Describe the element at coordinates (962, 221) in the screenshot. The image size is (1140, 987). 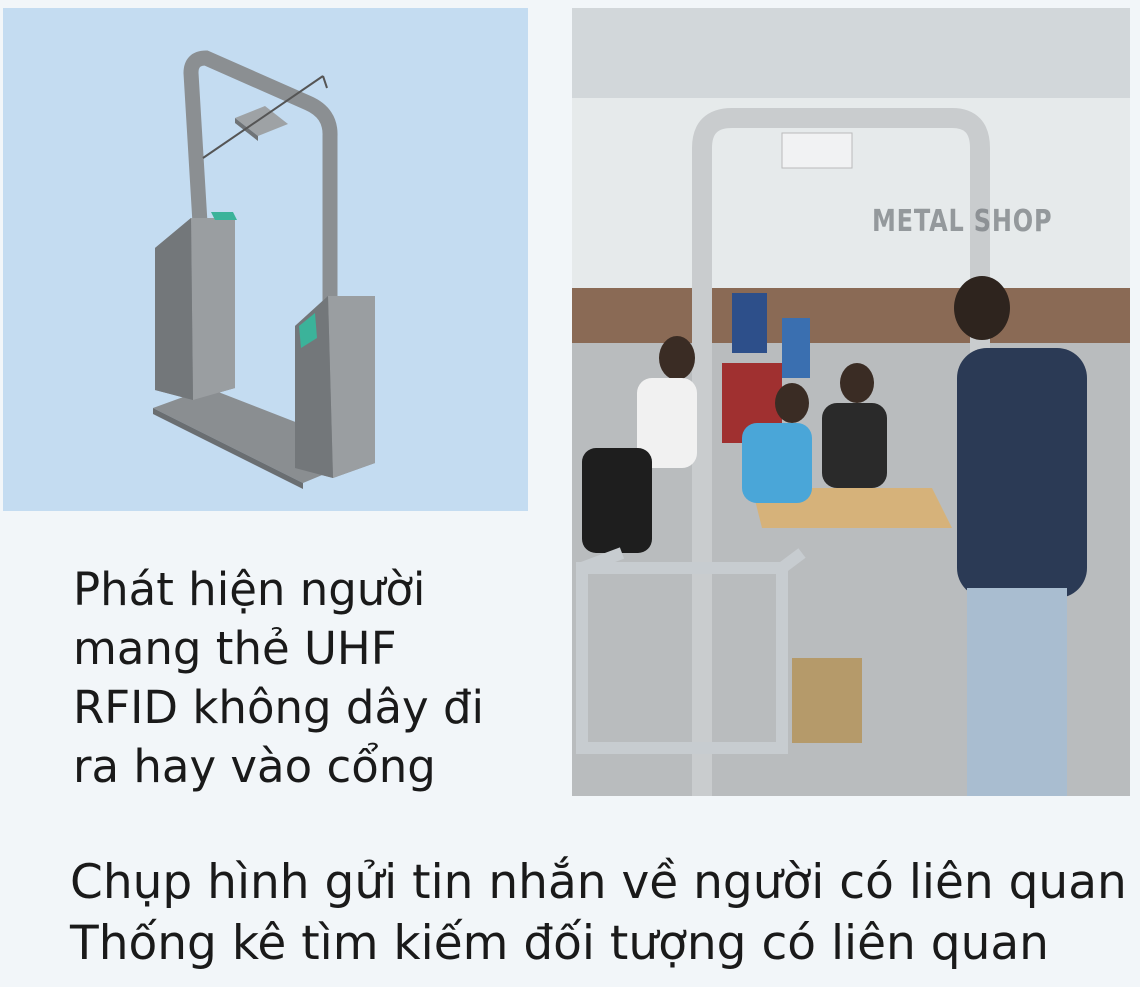
I see `photo-watermark: METAL SHOP` at that location.